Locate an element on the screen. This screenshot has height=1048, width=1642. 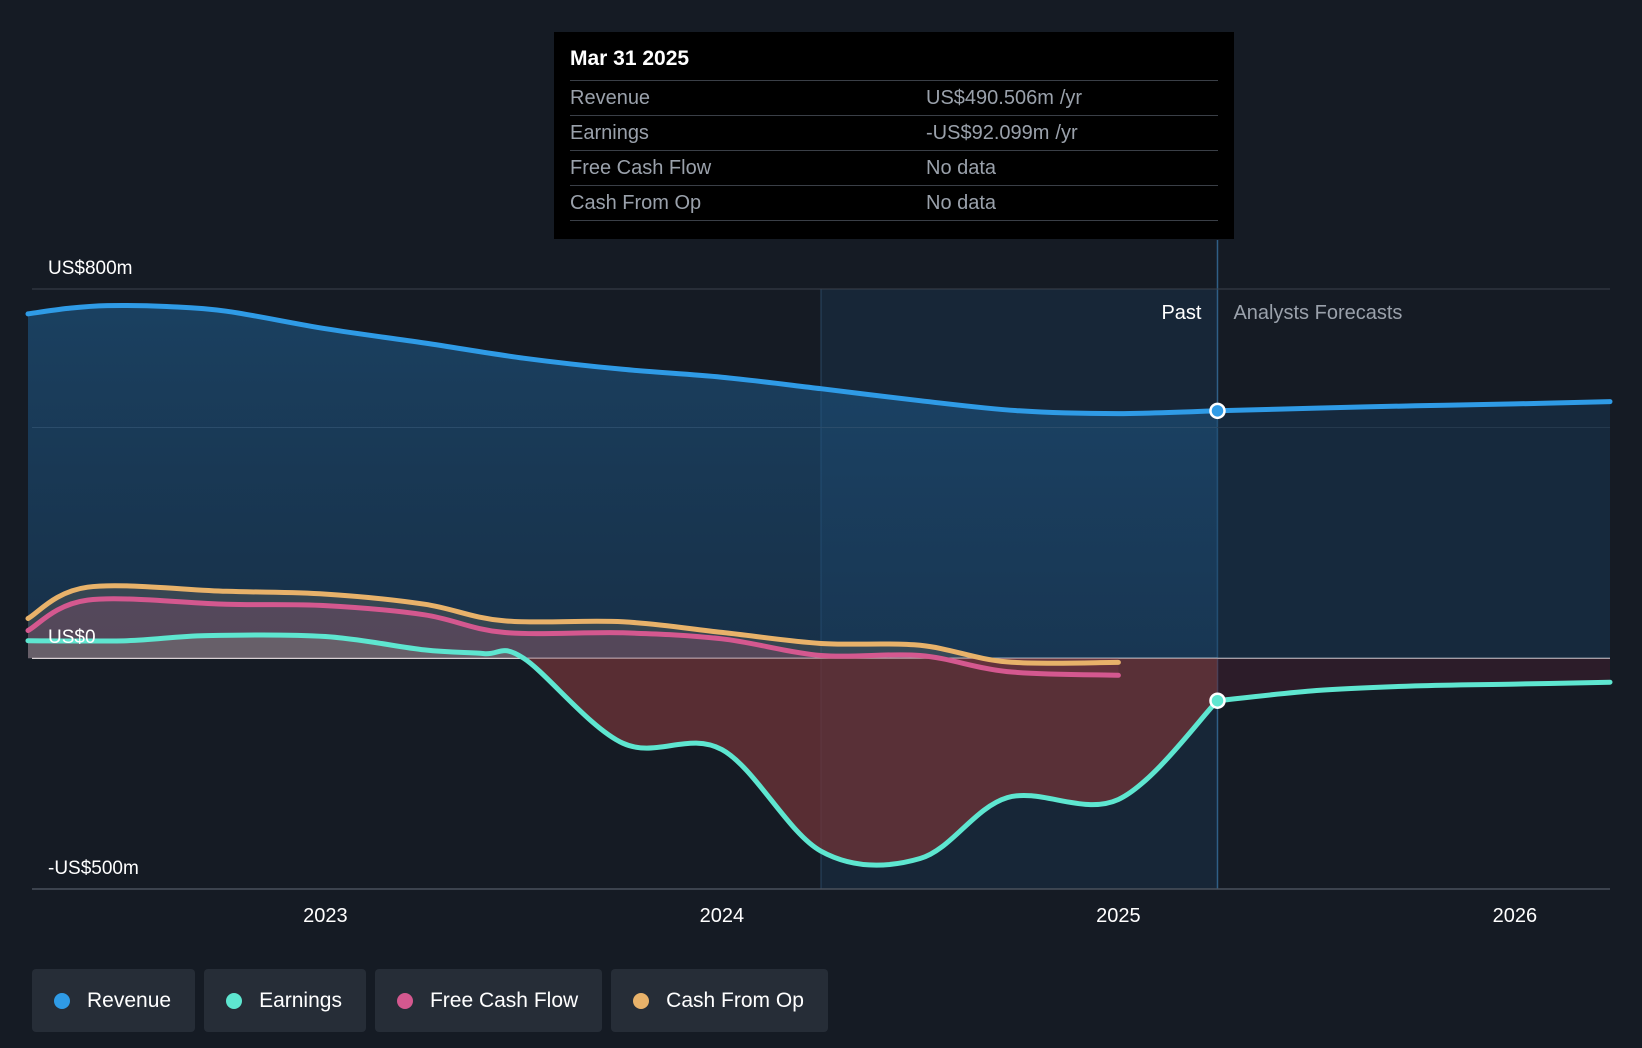
legend-item-revenue: Revenue is located at coordinates (114, 1000).